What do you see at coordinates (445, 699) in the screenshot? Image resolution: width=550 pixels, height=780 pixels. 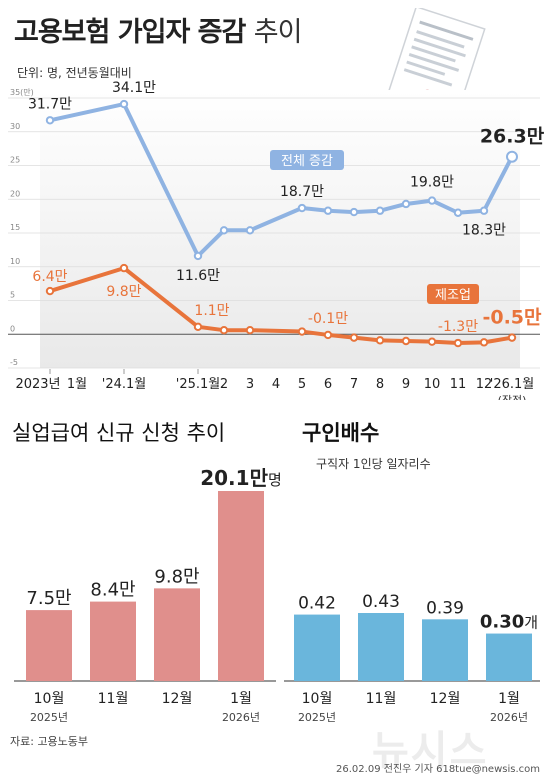 I see `ratio-category-label: 12월` at bounding box center [445, 699].